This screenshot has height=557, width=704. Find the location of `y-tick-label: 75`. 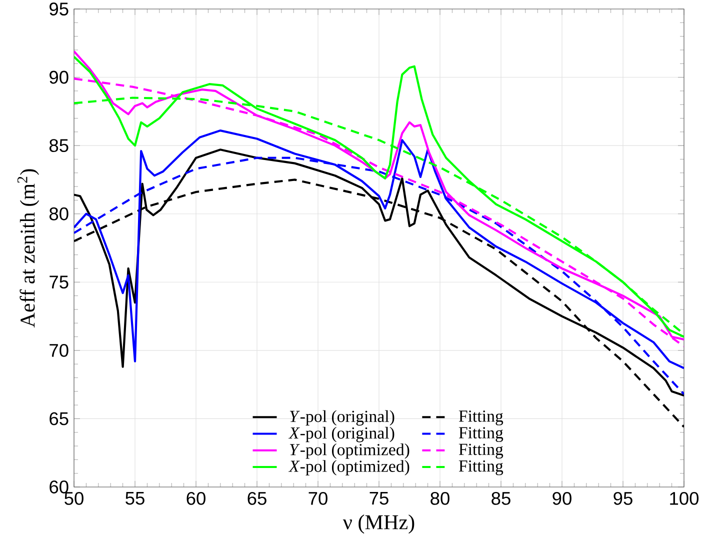

y-tick-label: 75 is located at coordinates (59, 282).